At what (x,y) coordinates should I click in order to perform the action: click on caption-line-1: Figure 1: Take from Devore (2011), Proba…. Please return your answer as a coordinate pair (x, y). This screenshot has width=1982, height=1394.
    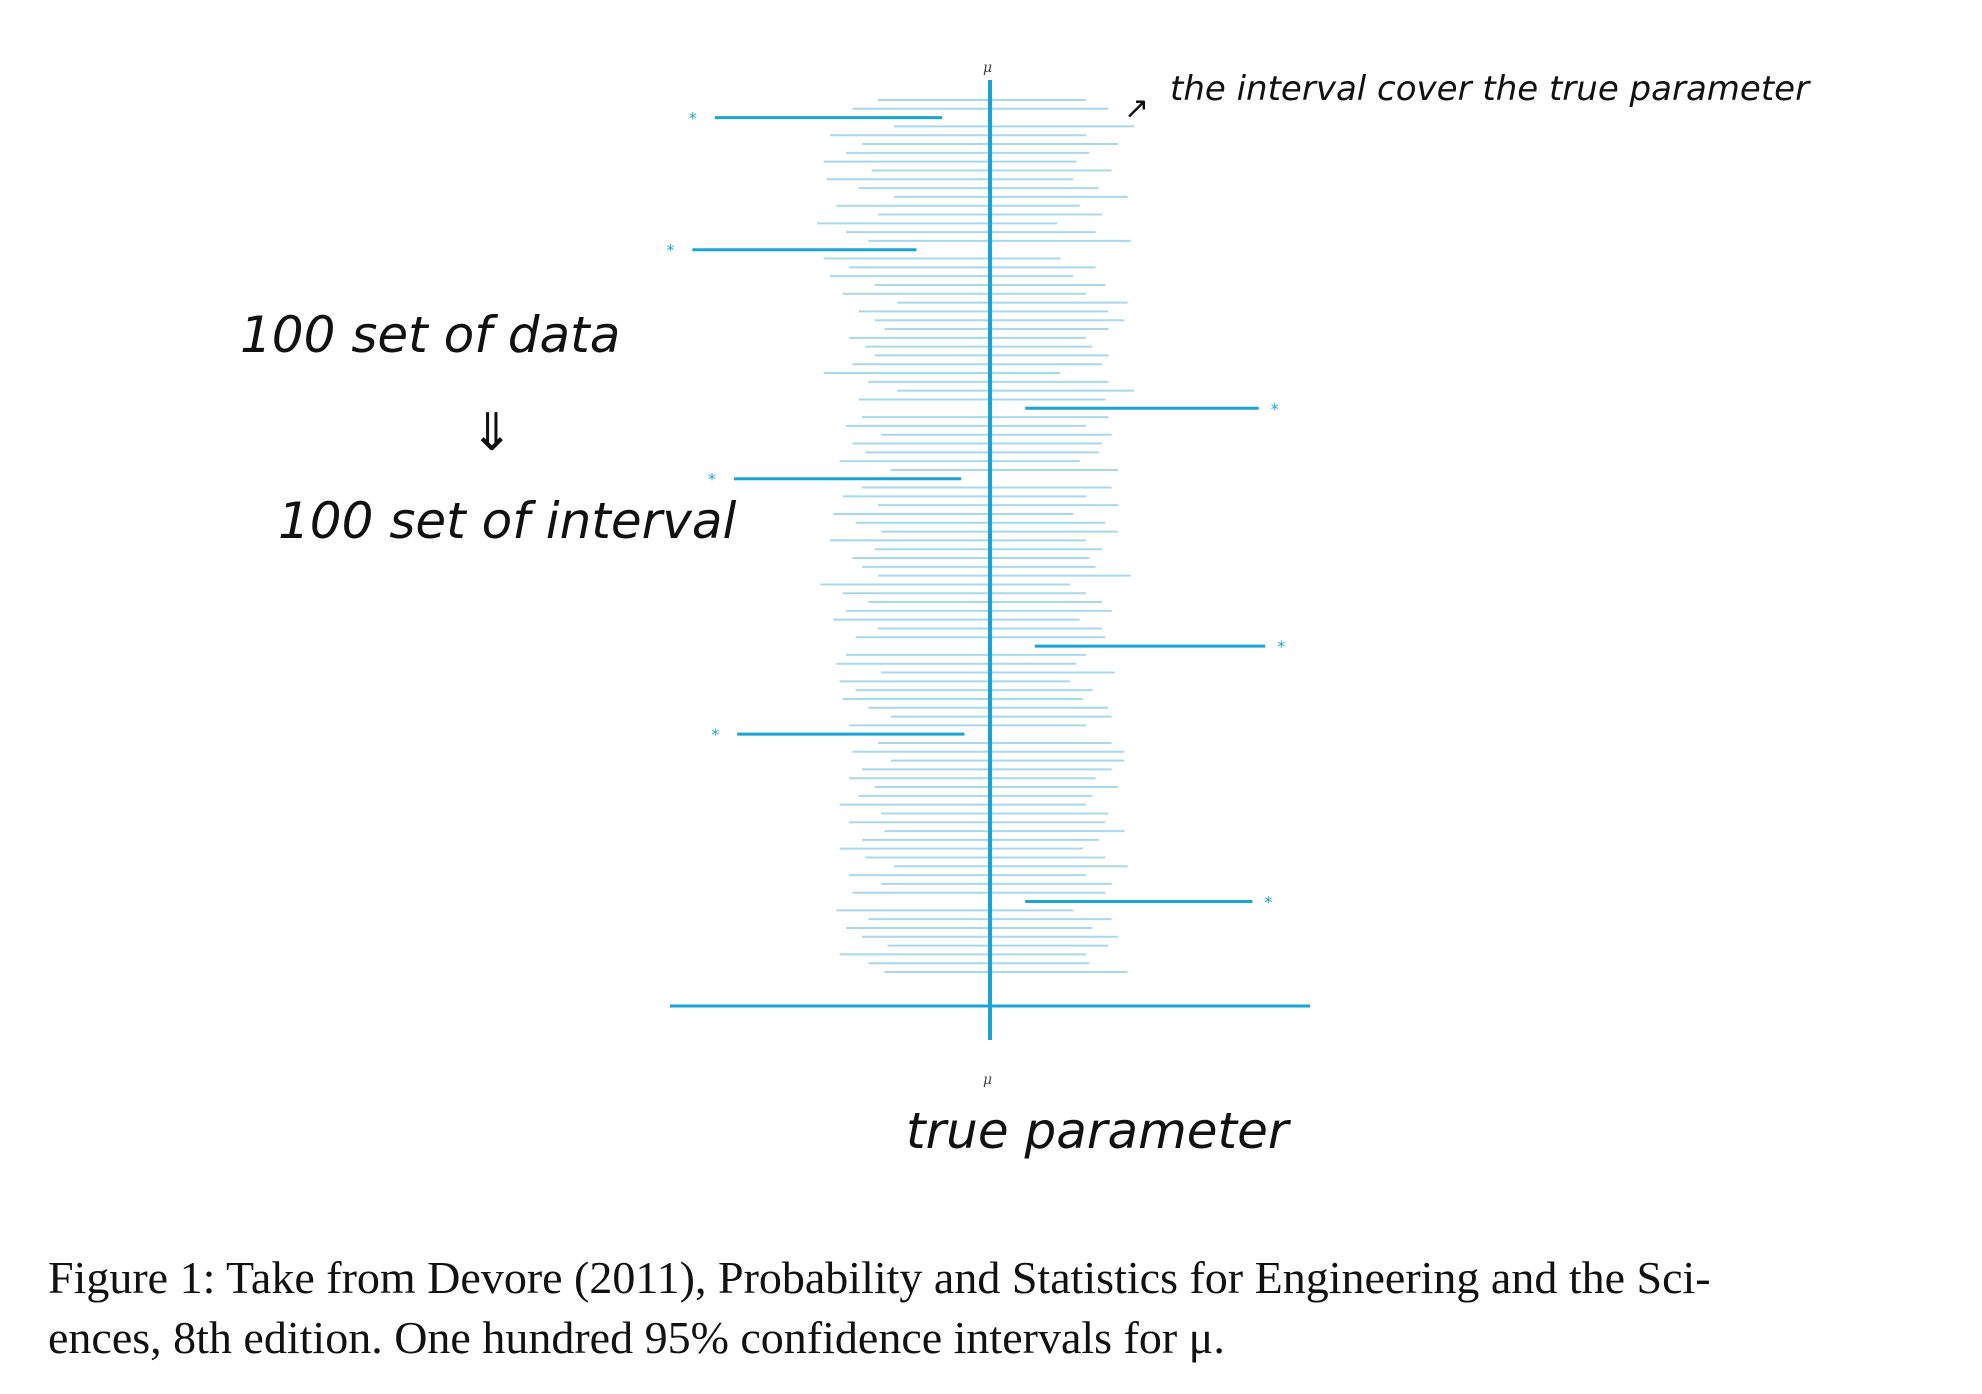
    Looking at the image, I should click on (879, 1277).